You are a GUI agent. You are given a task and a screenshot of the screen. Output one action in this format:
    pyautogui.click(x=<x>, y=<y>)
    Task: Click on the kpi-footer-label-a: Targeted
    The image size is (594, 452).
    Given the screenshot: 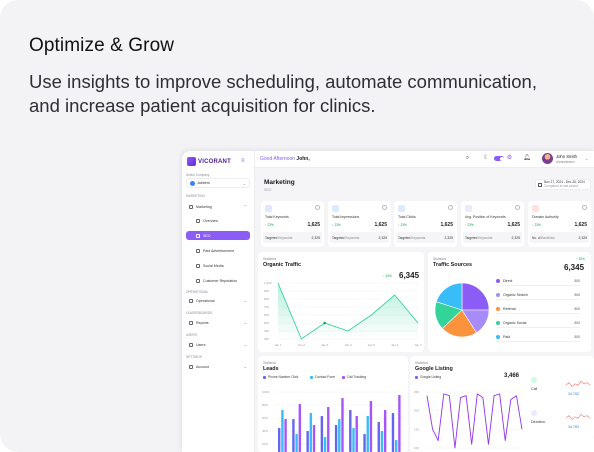 What is the action you would take?
    pyautogui.click(x=271, y=237)
    